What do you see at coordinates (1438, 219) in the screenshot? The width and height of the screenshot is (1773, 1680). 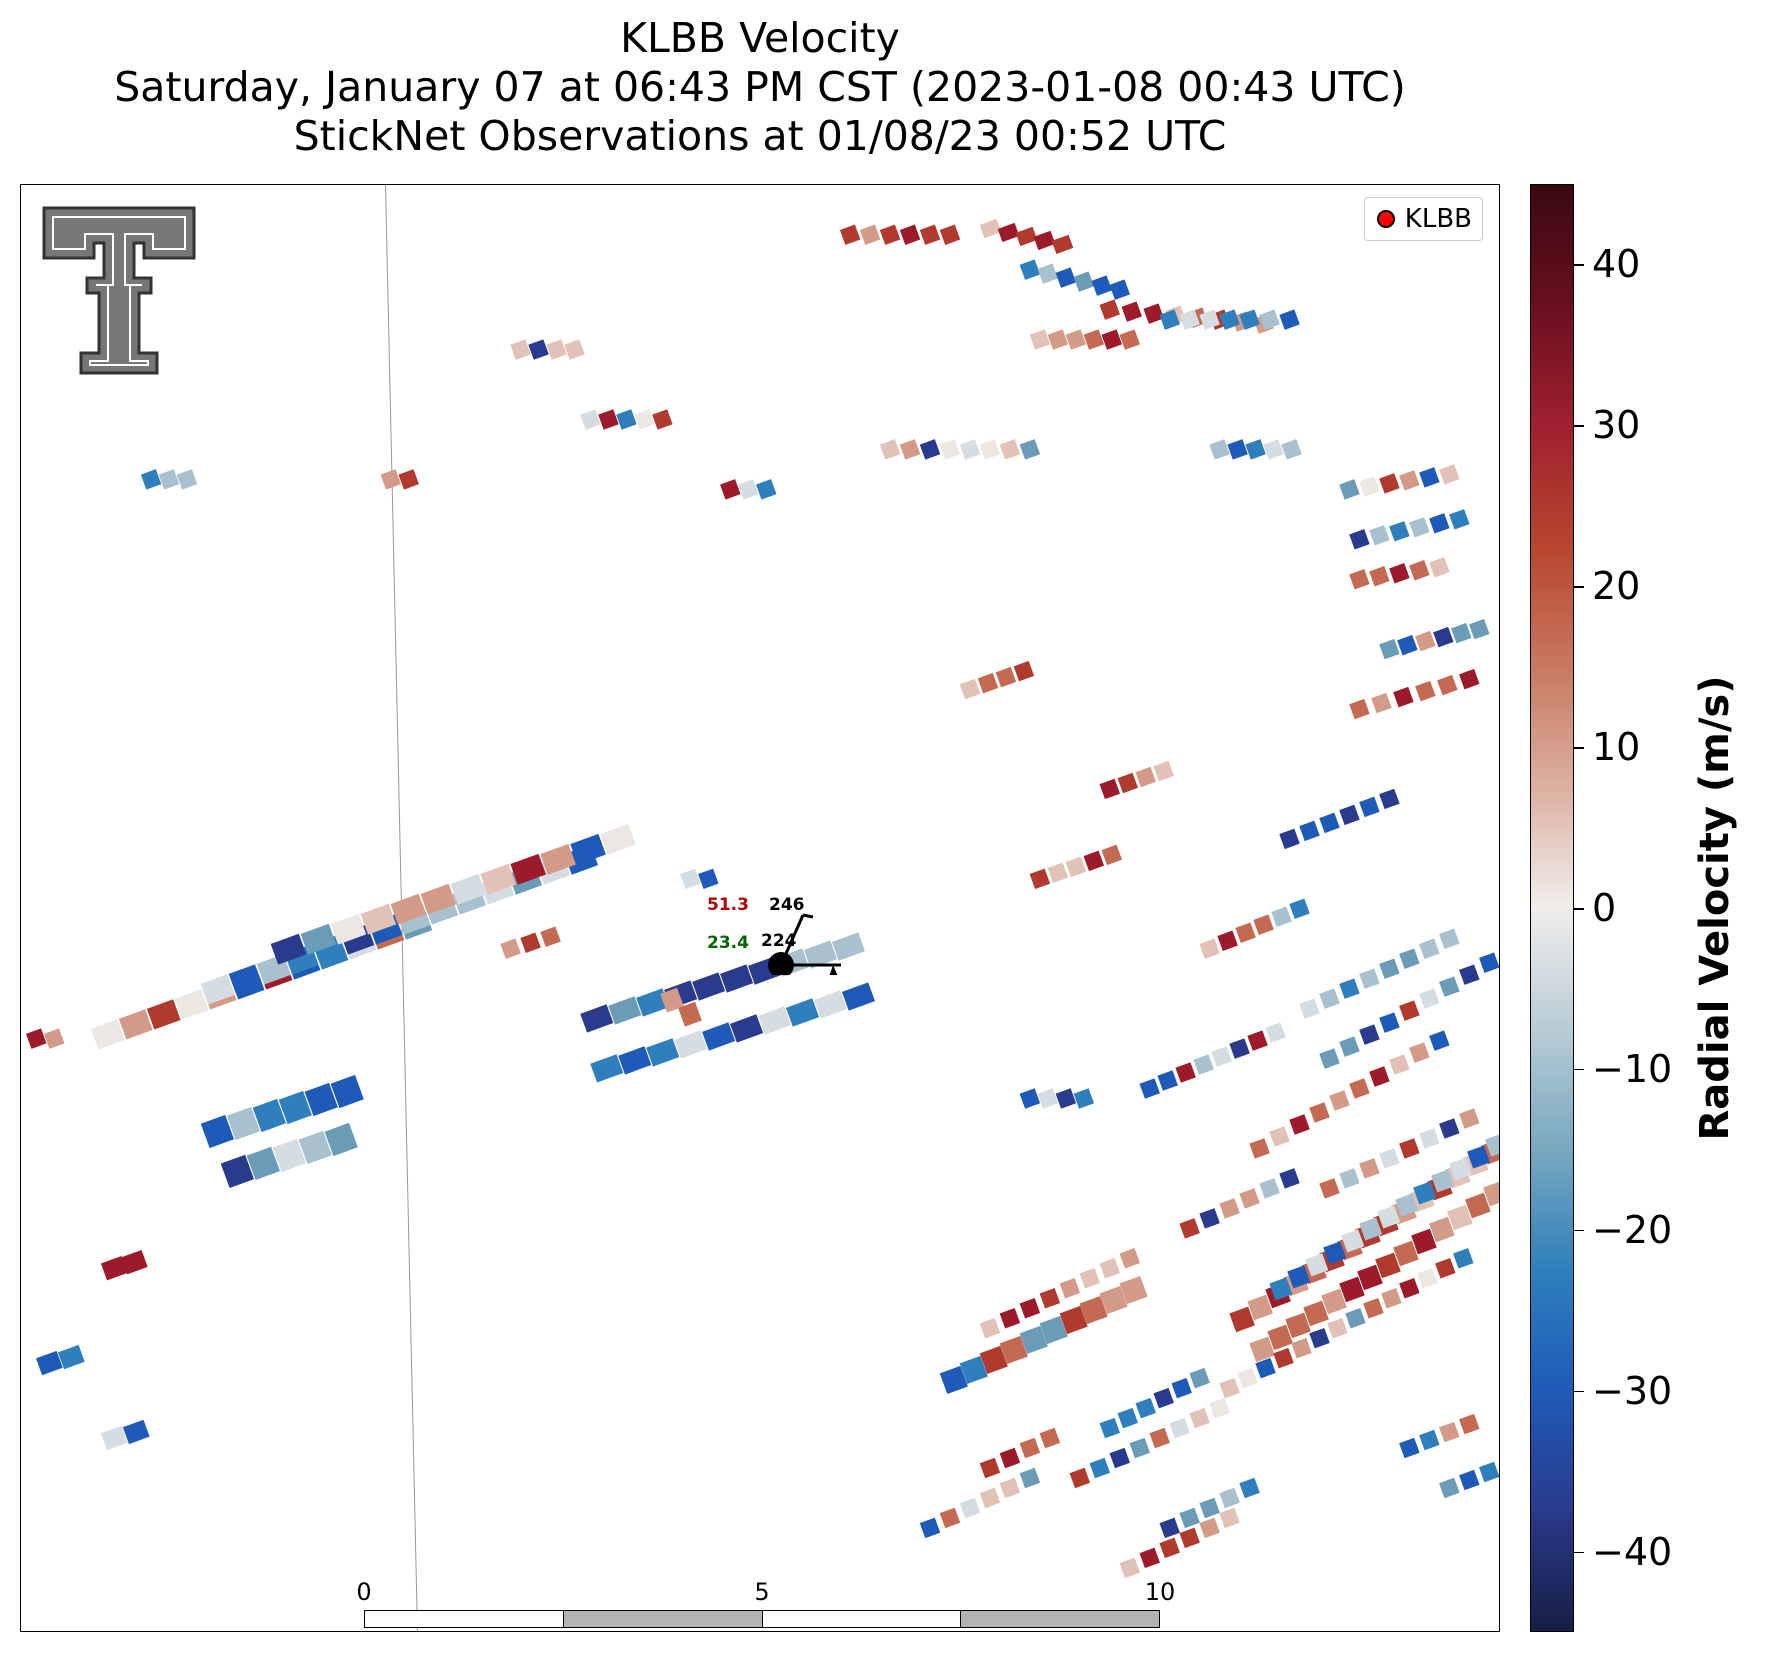 I see `legend-label: KLBB` at bounding box center [1438, 219].